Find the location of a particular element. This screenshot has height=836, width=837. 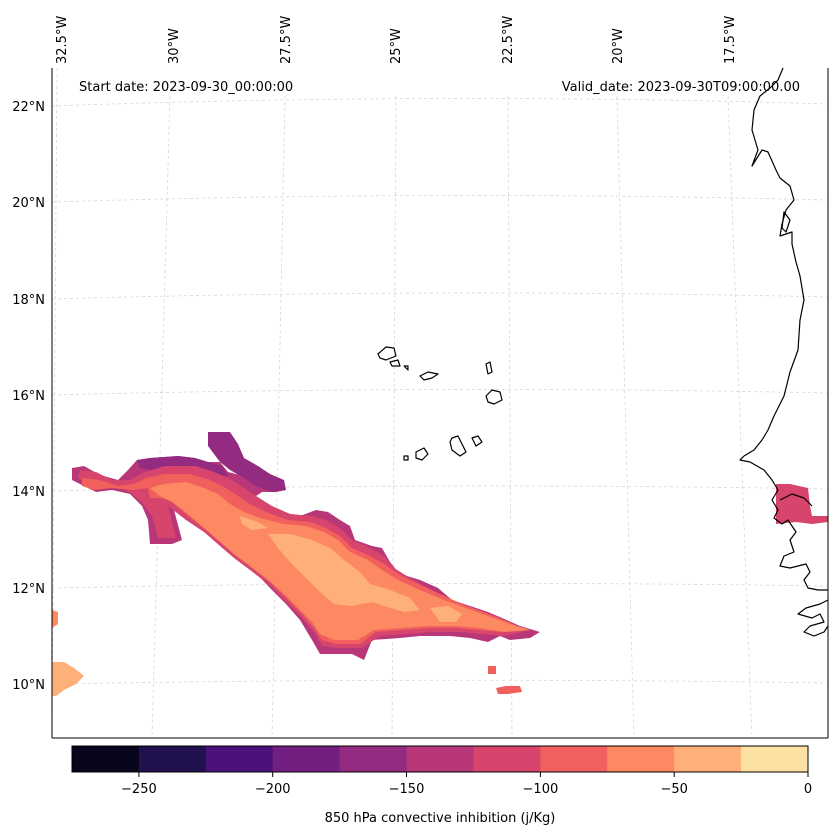

lon-label-32-5w: 32.5°W is located at coordinates (62, 40).